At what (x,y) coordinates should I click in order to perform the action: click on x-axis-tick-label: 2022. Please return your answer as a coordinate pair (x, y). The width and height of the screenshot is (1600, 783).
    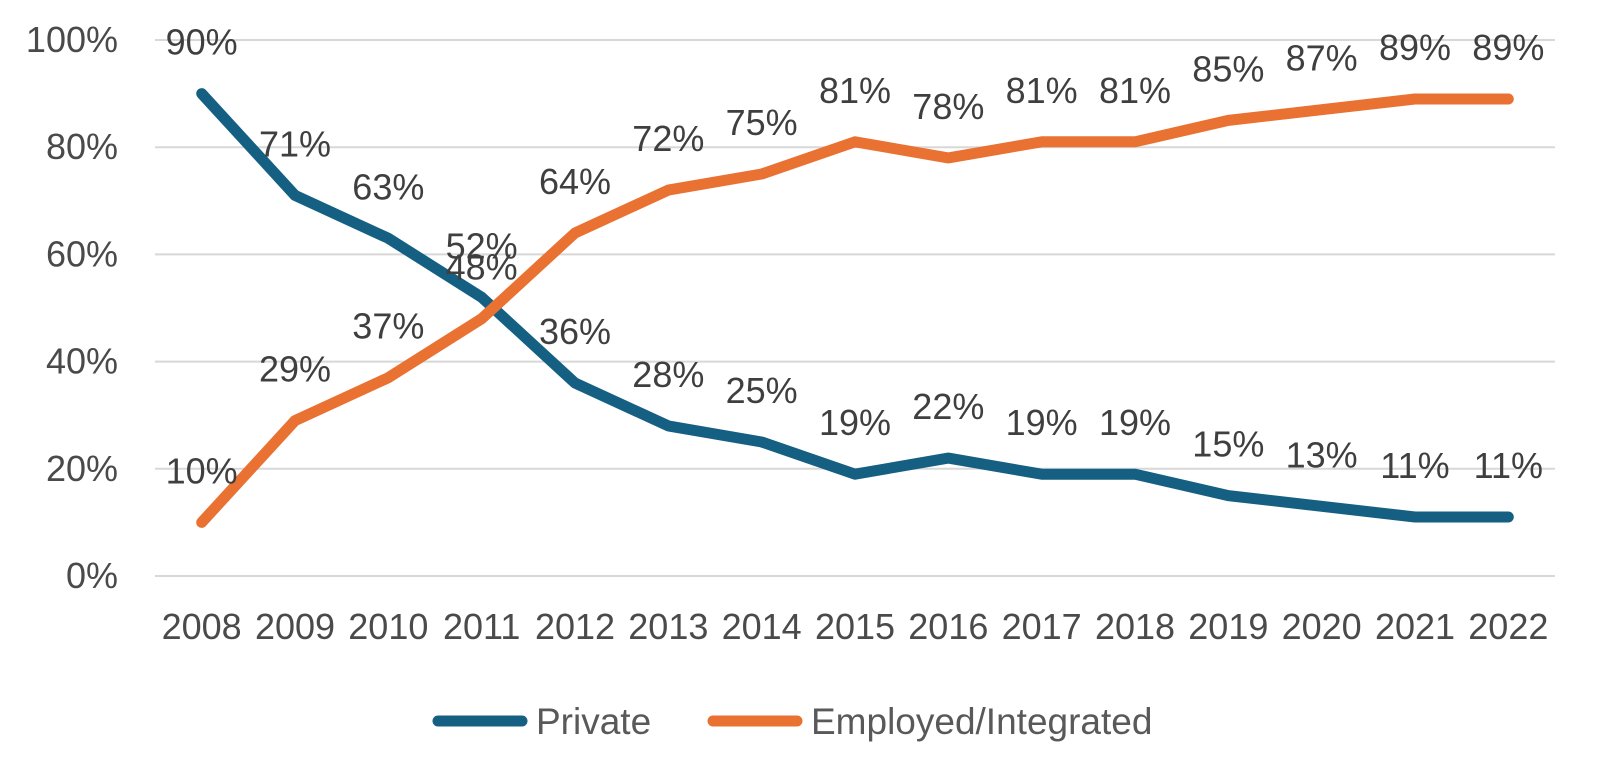
    Looking at the image, I should click on (1508, 626).